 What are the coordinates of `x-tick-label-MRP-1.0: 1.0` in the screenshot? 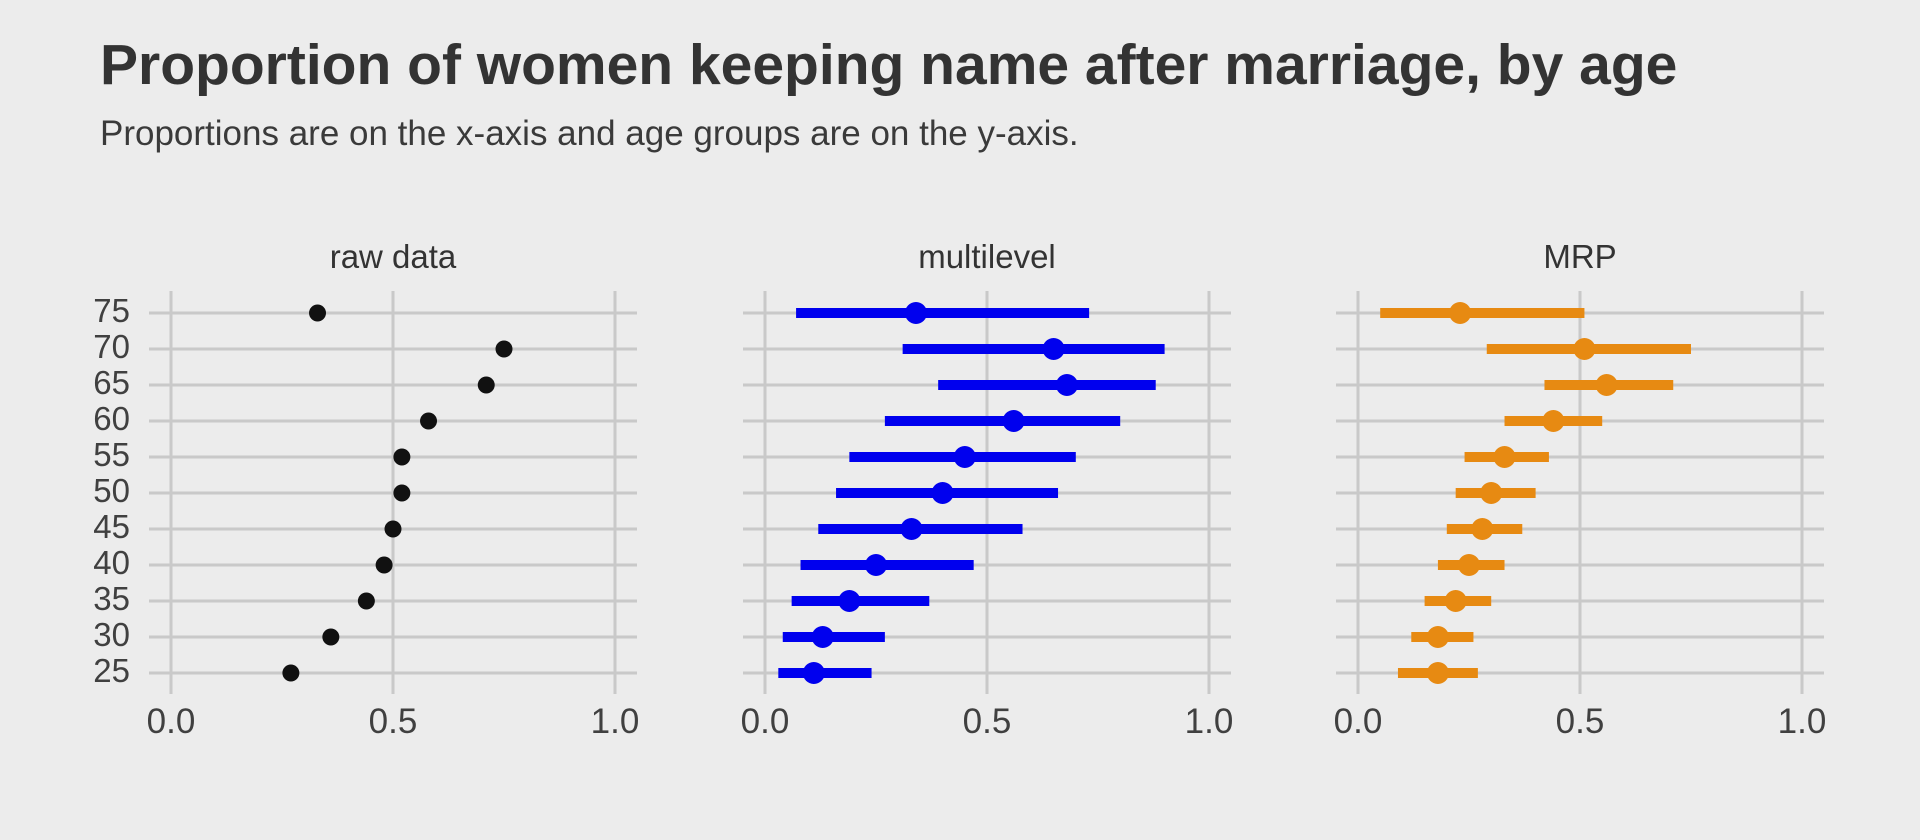 It's located at (1802, 721).